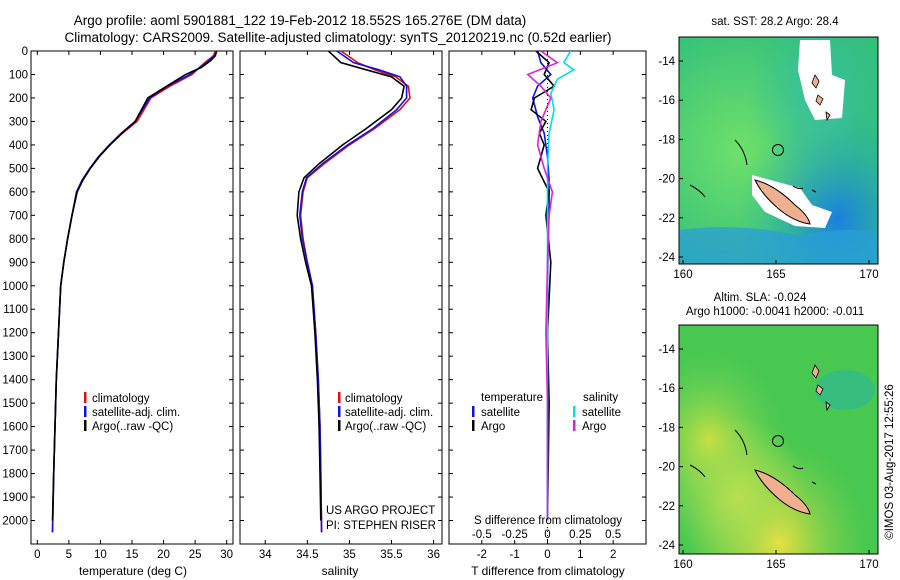 Image resolution: width=900 pixels, height=580 pixels. What do you see at coordinates (339, 425) in the screenshot?
I see `legend2-argo-swatch` at bounding box center [339, 425].